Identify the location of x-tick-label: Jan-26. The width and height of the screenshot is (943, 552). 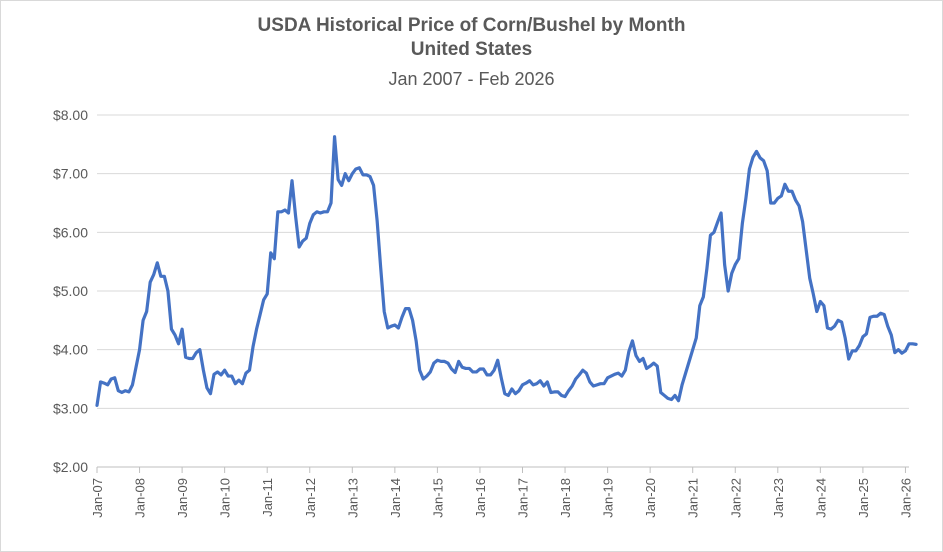
(905, 498).